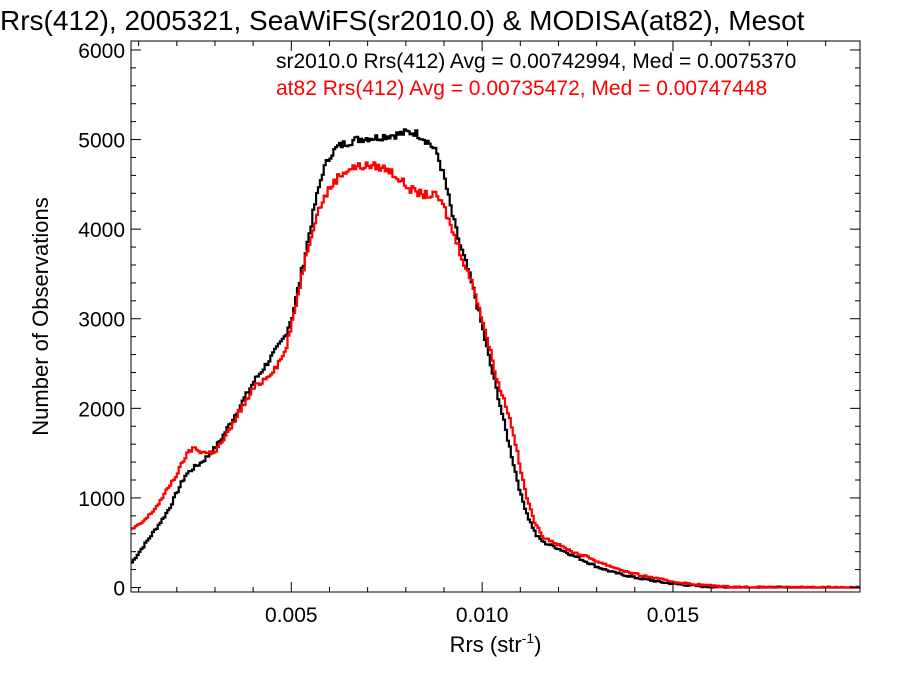  Describe the element at coordinates (101, 499) in the screenshot. I see `y-tick-label-1: 1000` at that location.